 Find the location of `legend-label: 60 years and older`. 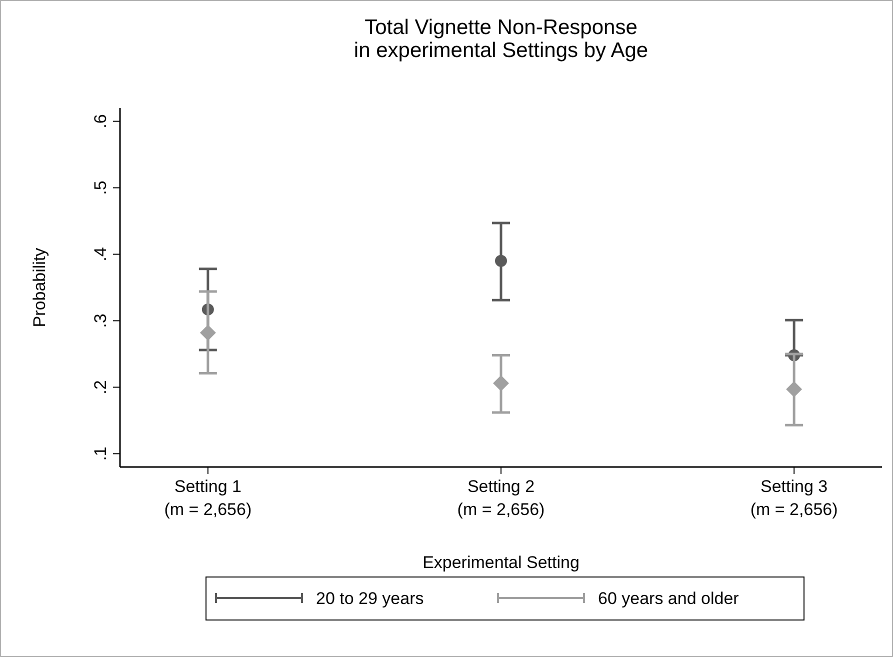

legend-label: 60 years and older is located at coordinates (669, 598).